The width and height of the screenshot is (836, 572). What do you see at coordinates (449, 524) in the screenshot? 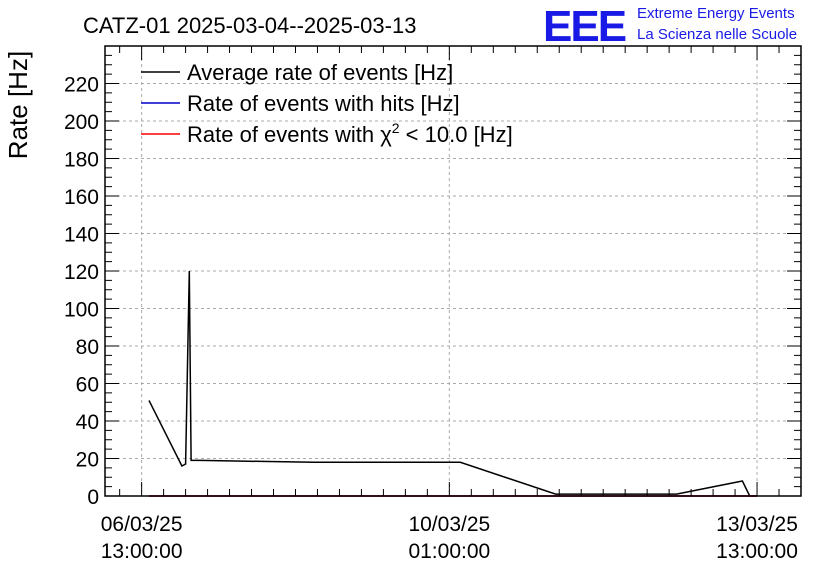
I see `x-tick-date: 10/03/25` at bounding box center [449, 524].